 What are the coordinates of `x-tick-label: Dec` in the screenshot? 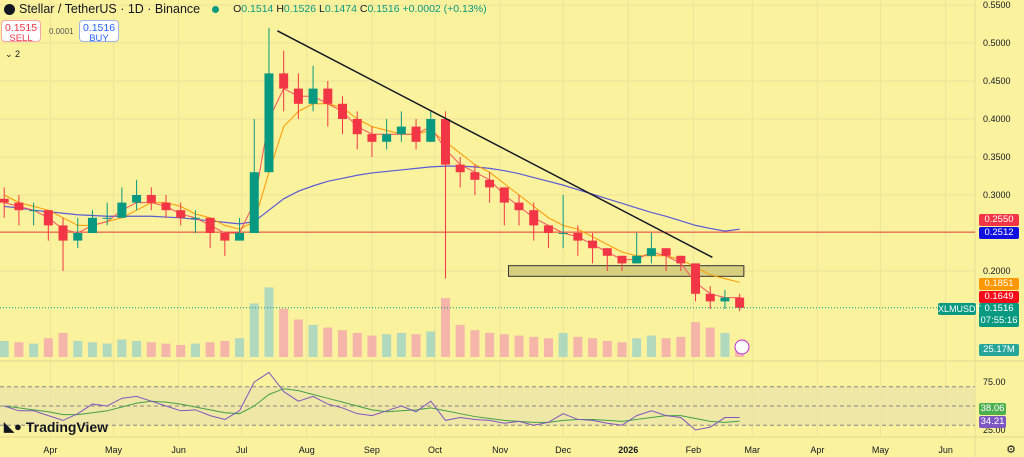 It's located at (563, 450).